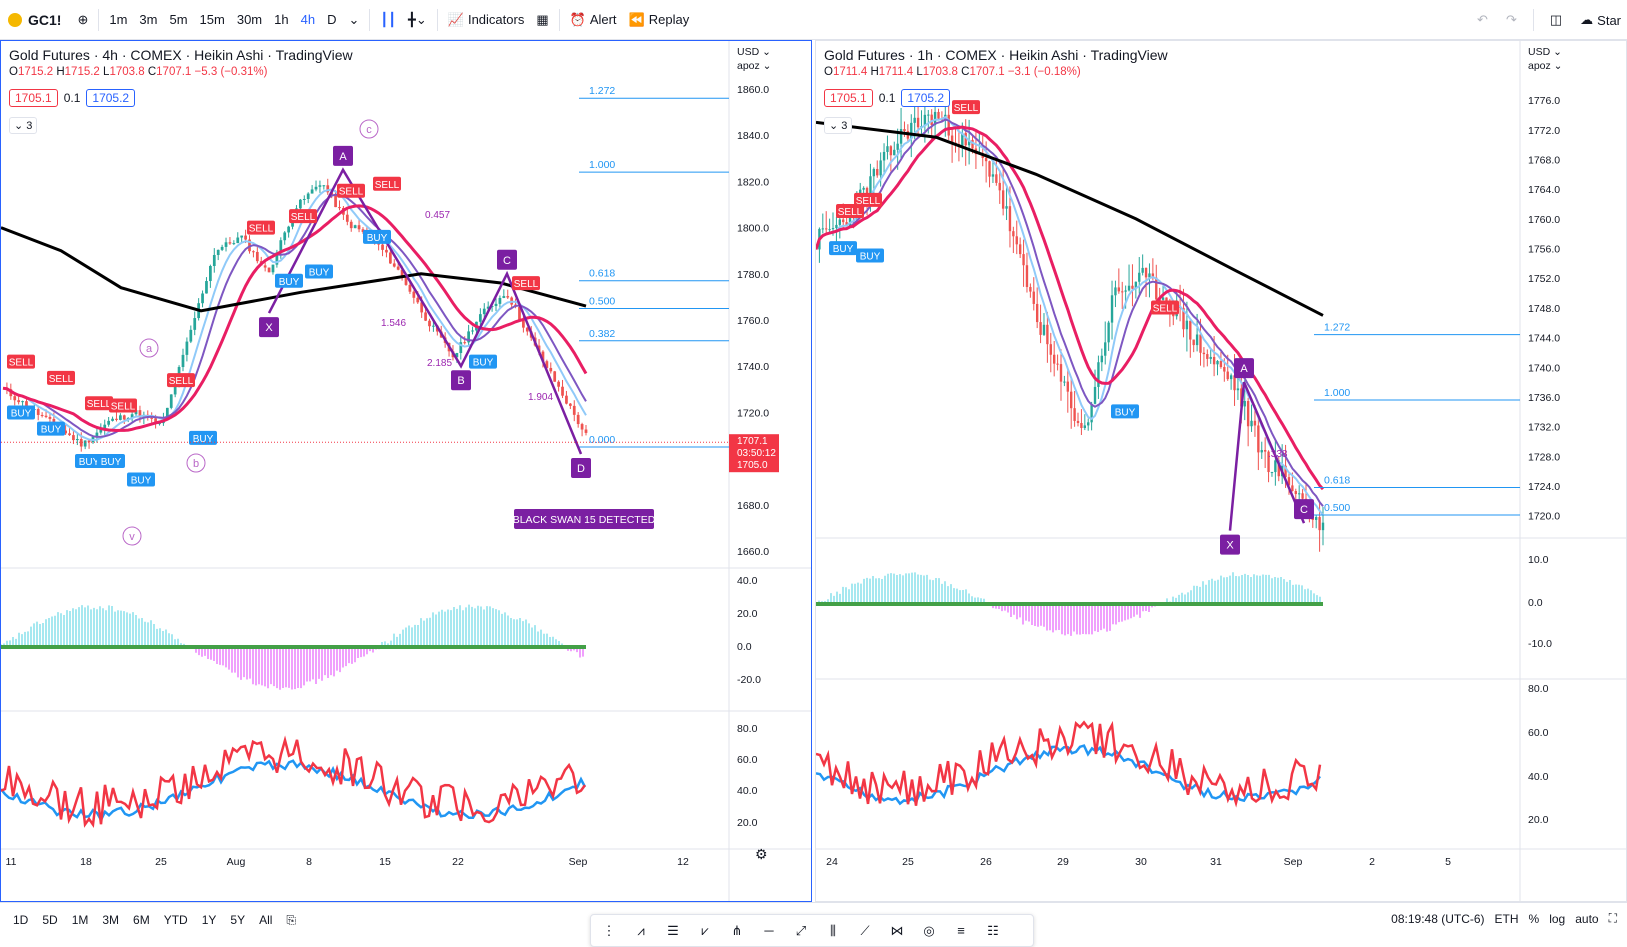  Describe the element at coordinates (295, 318) in the screenshot. I see `ma-red-line` at that location.